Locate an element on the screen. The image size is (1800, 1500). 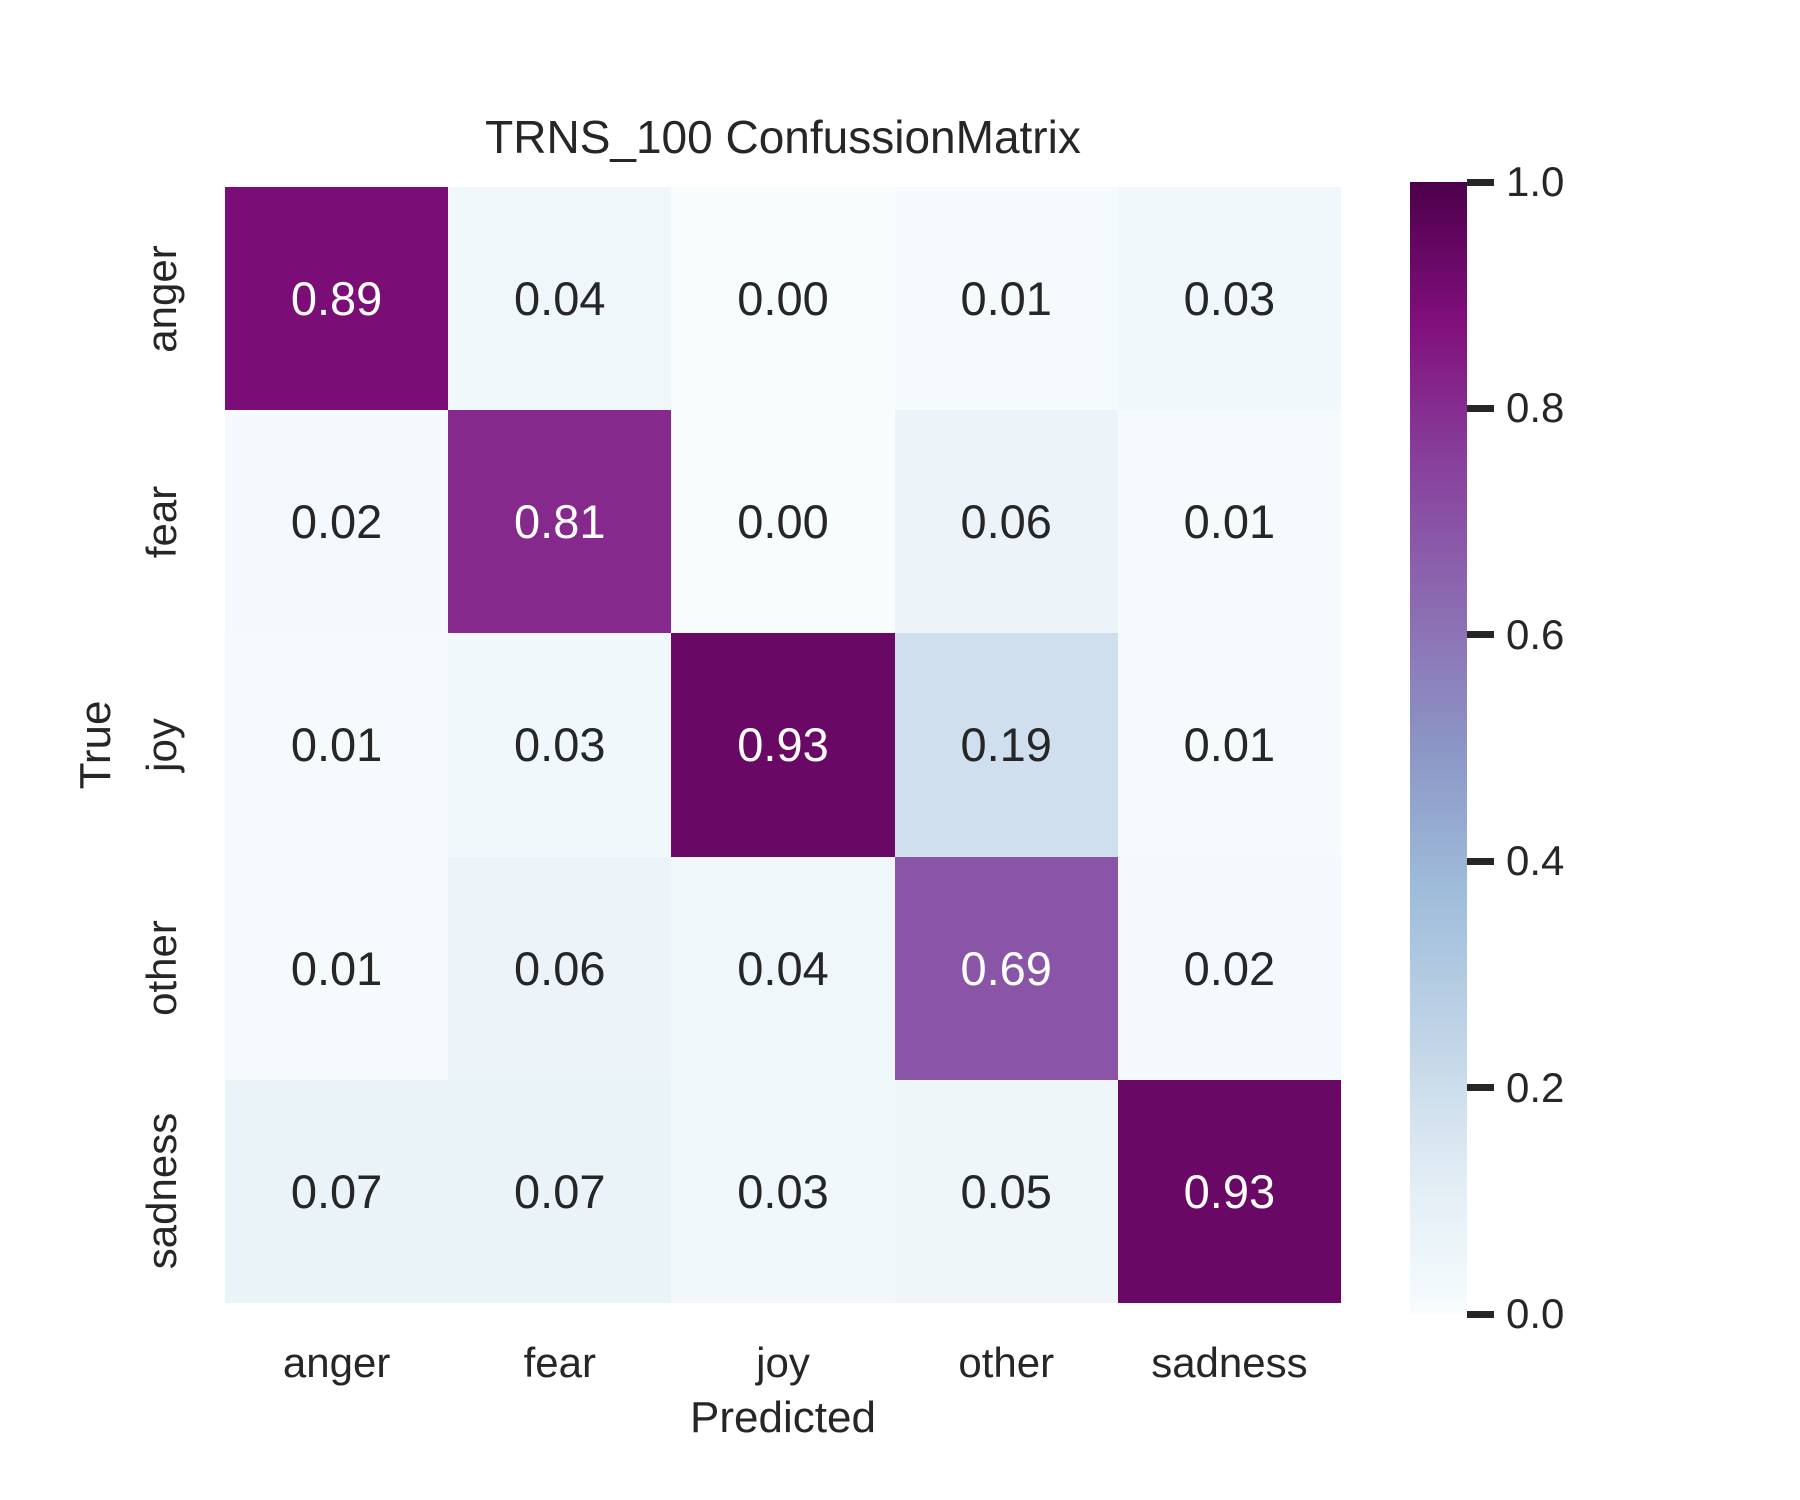
heatmap-cell-other-fear: 0.06 is located at coordinates (560, 968).